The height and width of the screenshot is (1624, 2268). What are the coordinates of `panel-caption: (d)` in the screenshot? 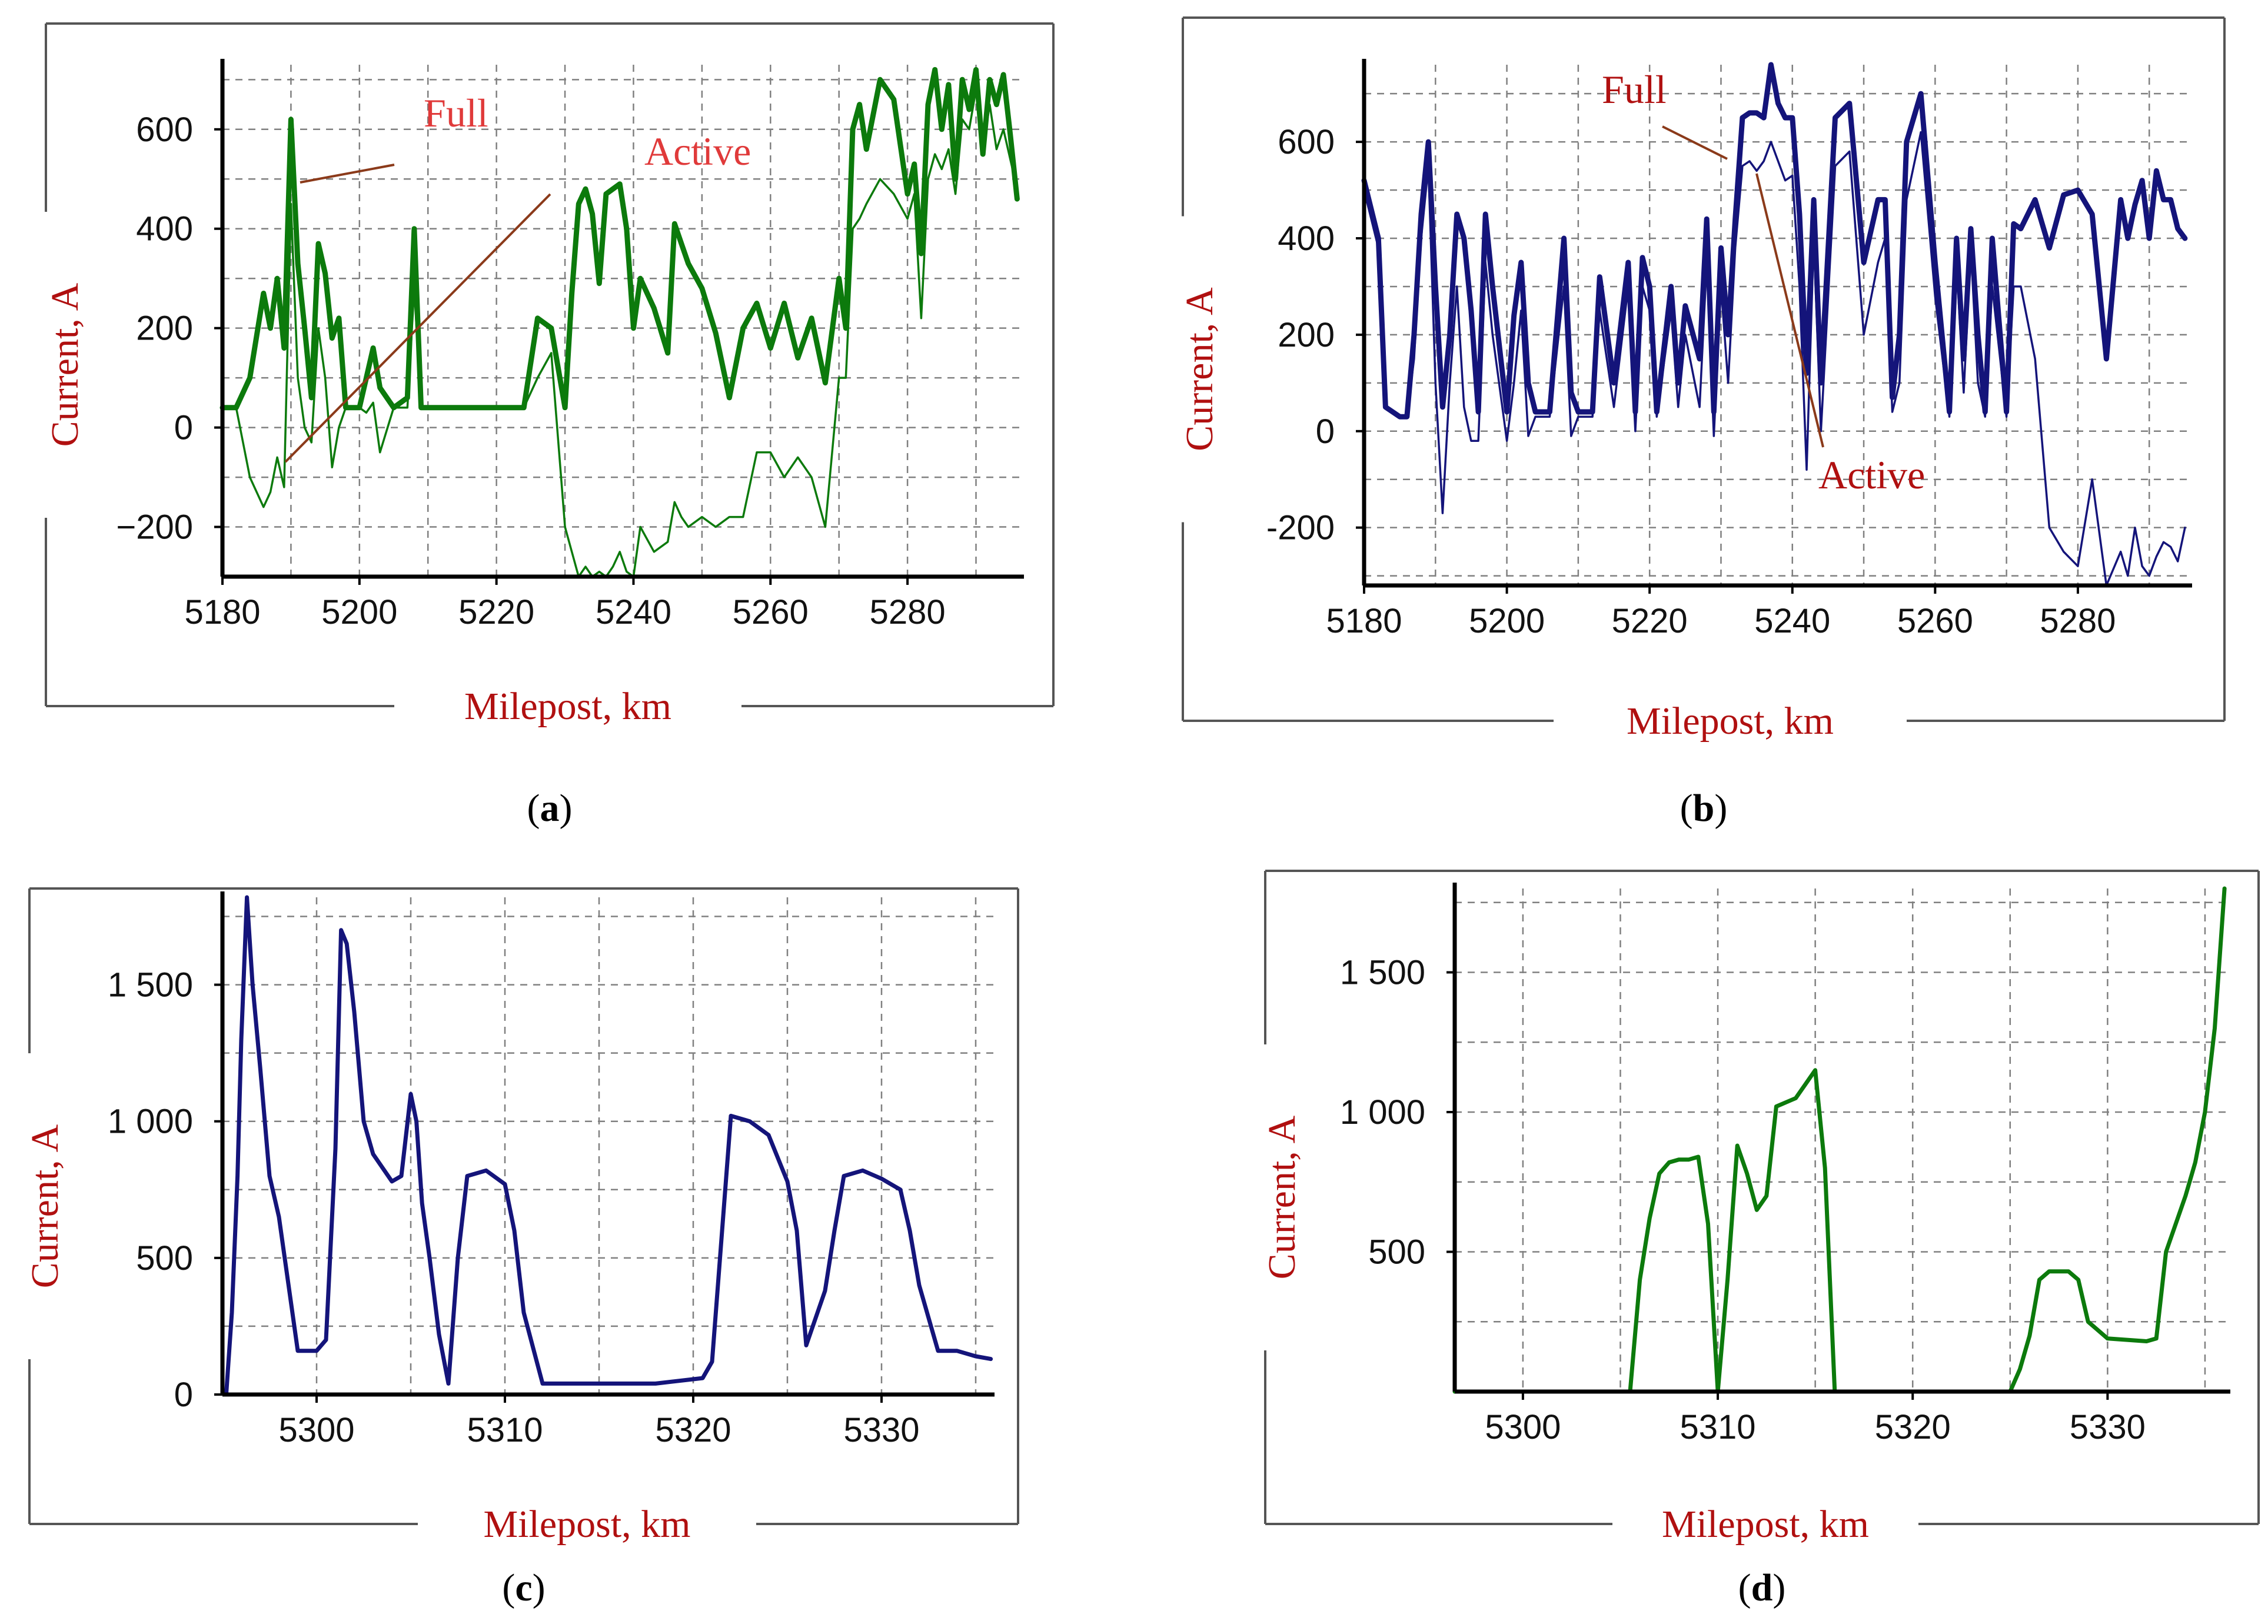 It's located at (1762, 1587).